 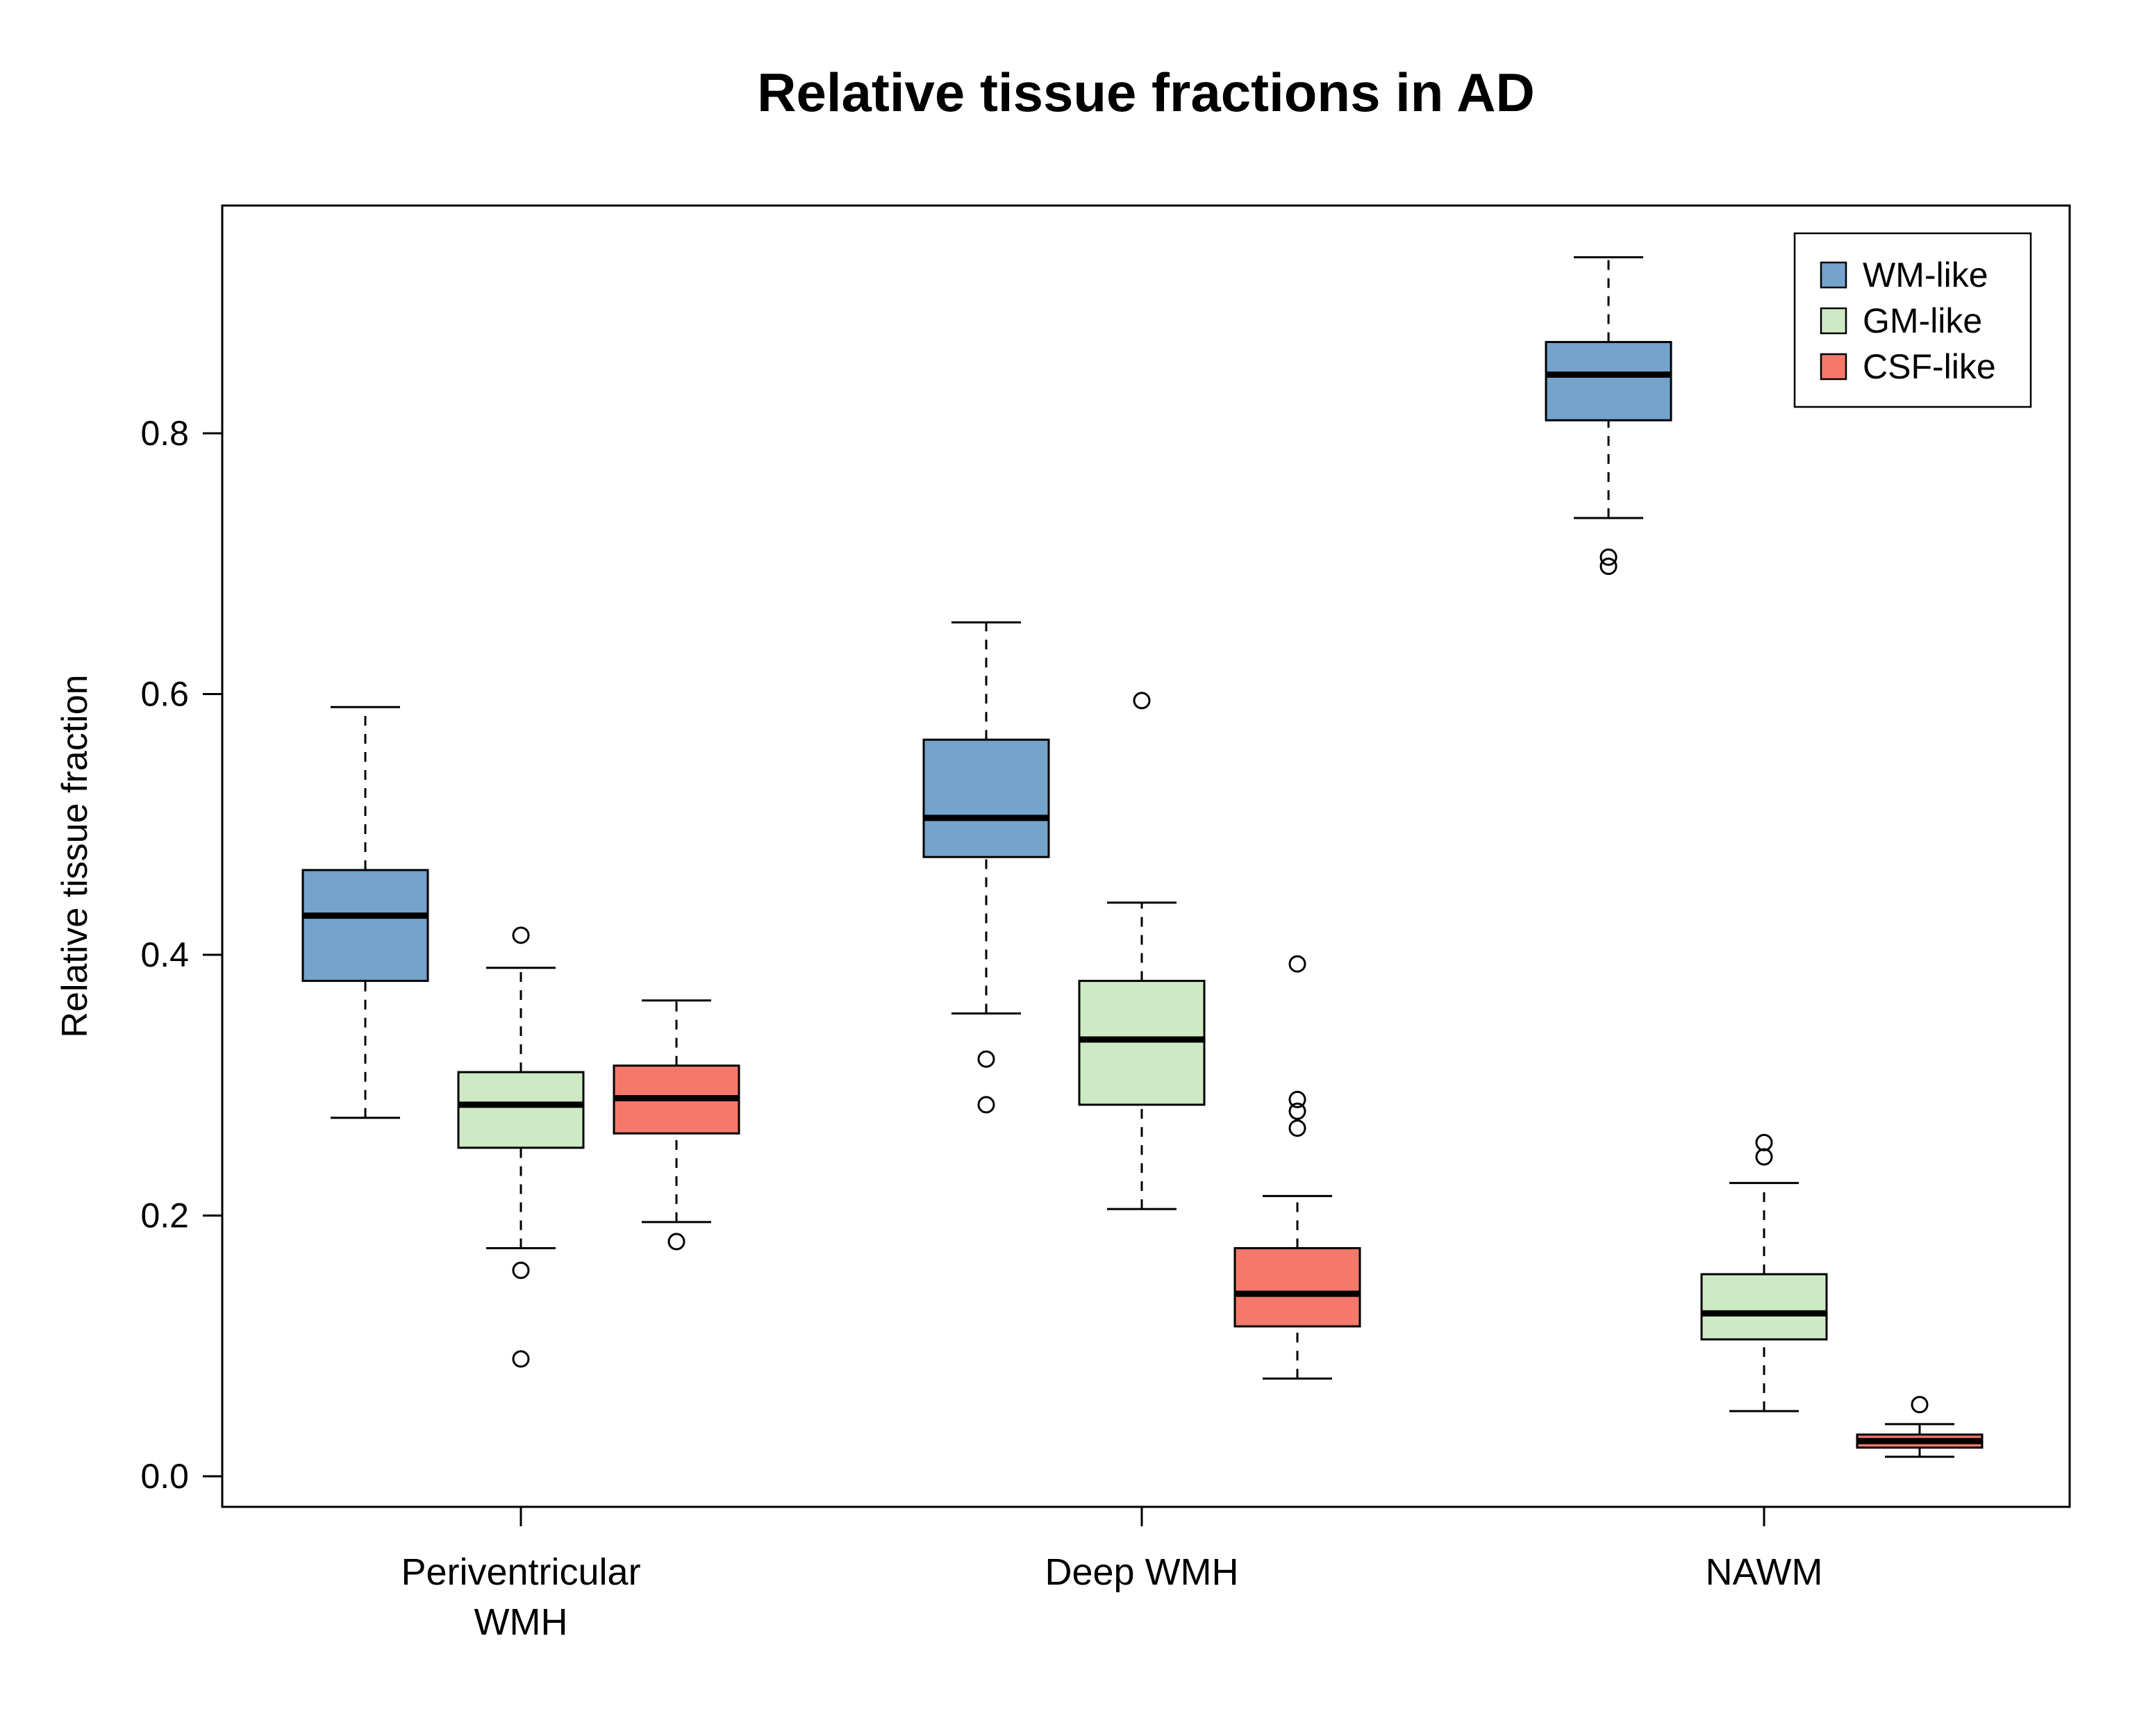 What do you see at coordinates (1142, 951) in the screenshot?
I see `boxplot-GM-like-group1` at bounding box center [1142, 951].